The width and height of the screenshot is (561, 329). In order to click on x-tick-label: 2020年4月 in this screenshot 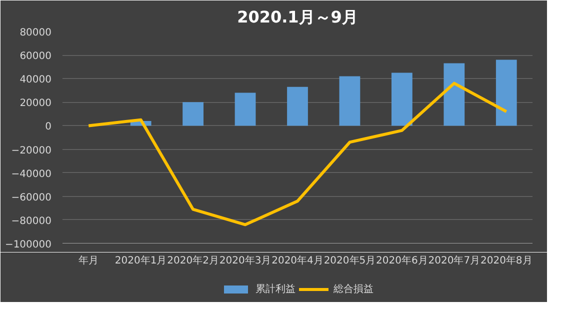, I will do `click(298, 260)`.